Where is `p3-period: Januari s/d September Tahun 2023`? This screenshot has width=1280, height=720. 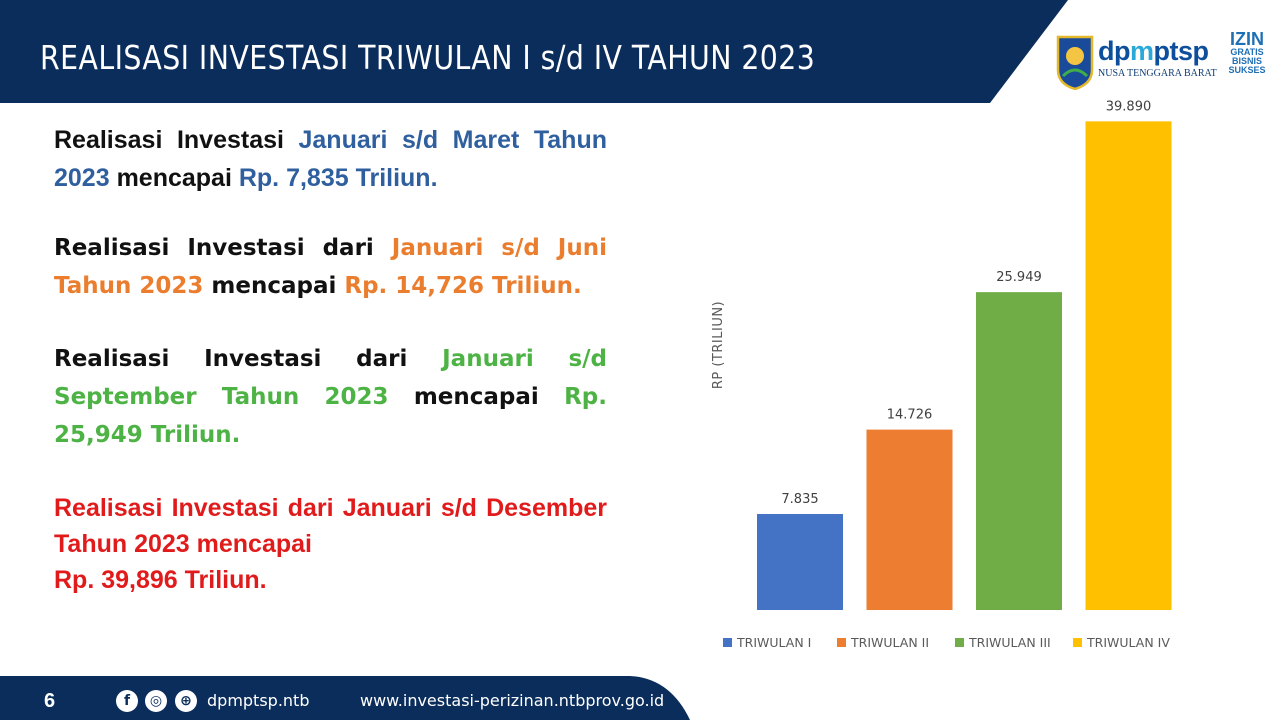
p3-period: Januari s/d September Tahun 2023 is located at coordinates (330, 378).